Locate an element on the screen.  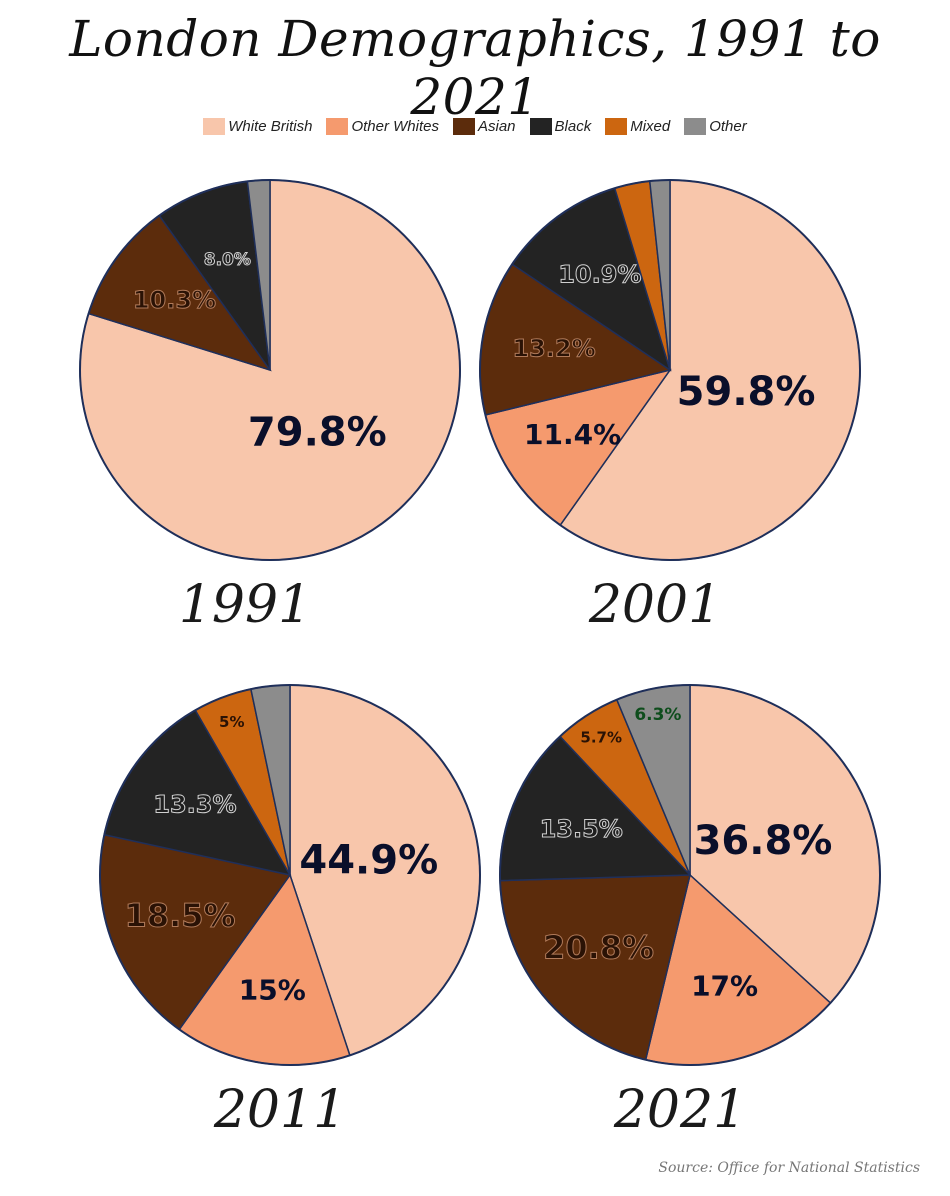
legend-item: Black is located at coordinates (560, 126).